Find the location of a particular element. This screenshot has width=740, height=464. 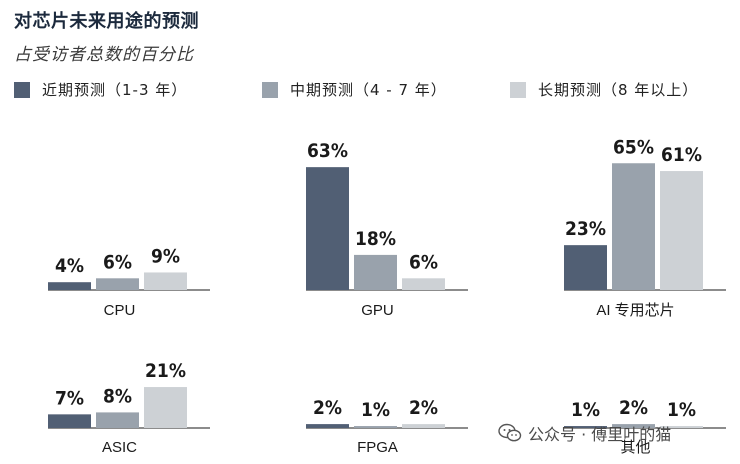

category-label: GPU is located at coordinates (377, 310).